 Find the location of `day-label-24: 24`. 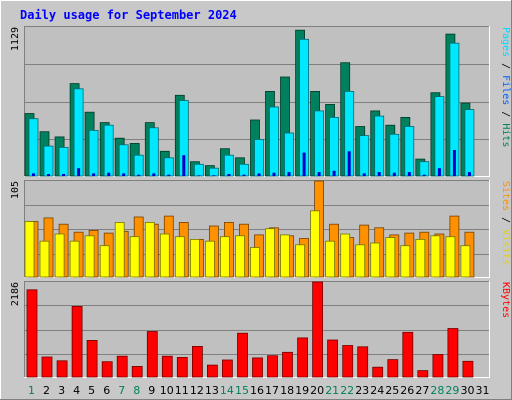

day-label-24: 24 is located at coordinates (377, 390).